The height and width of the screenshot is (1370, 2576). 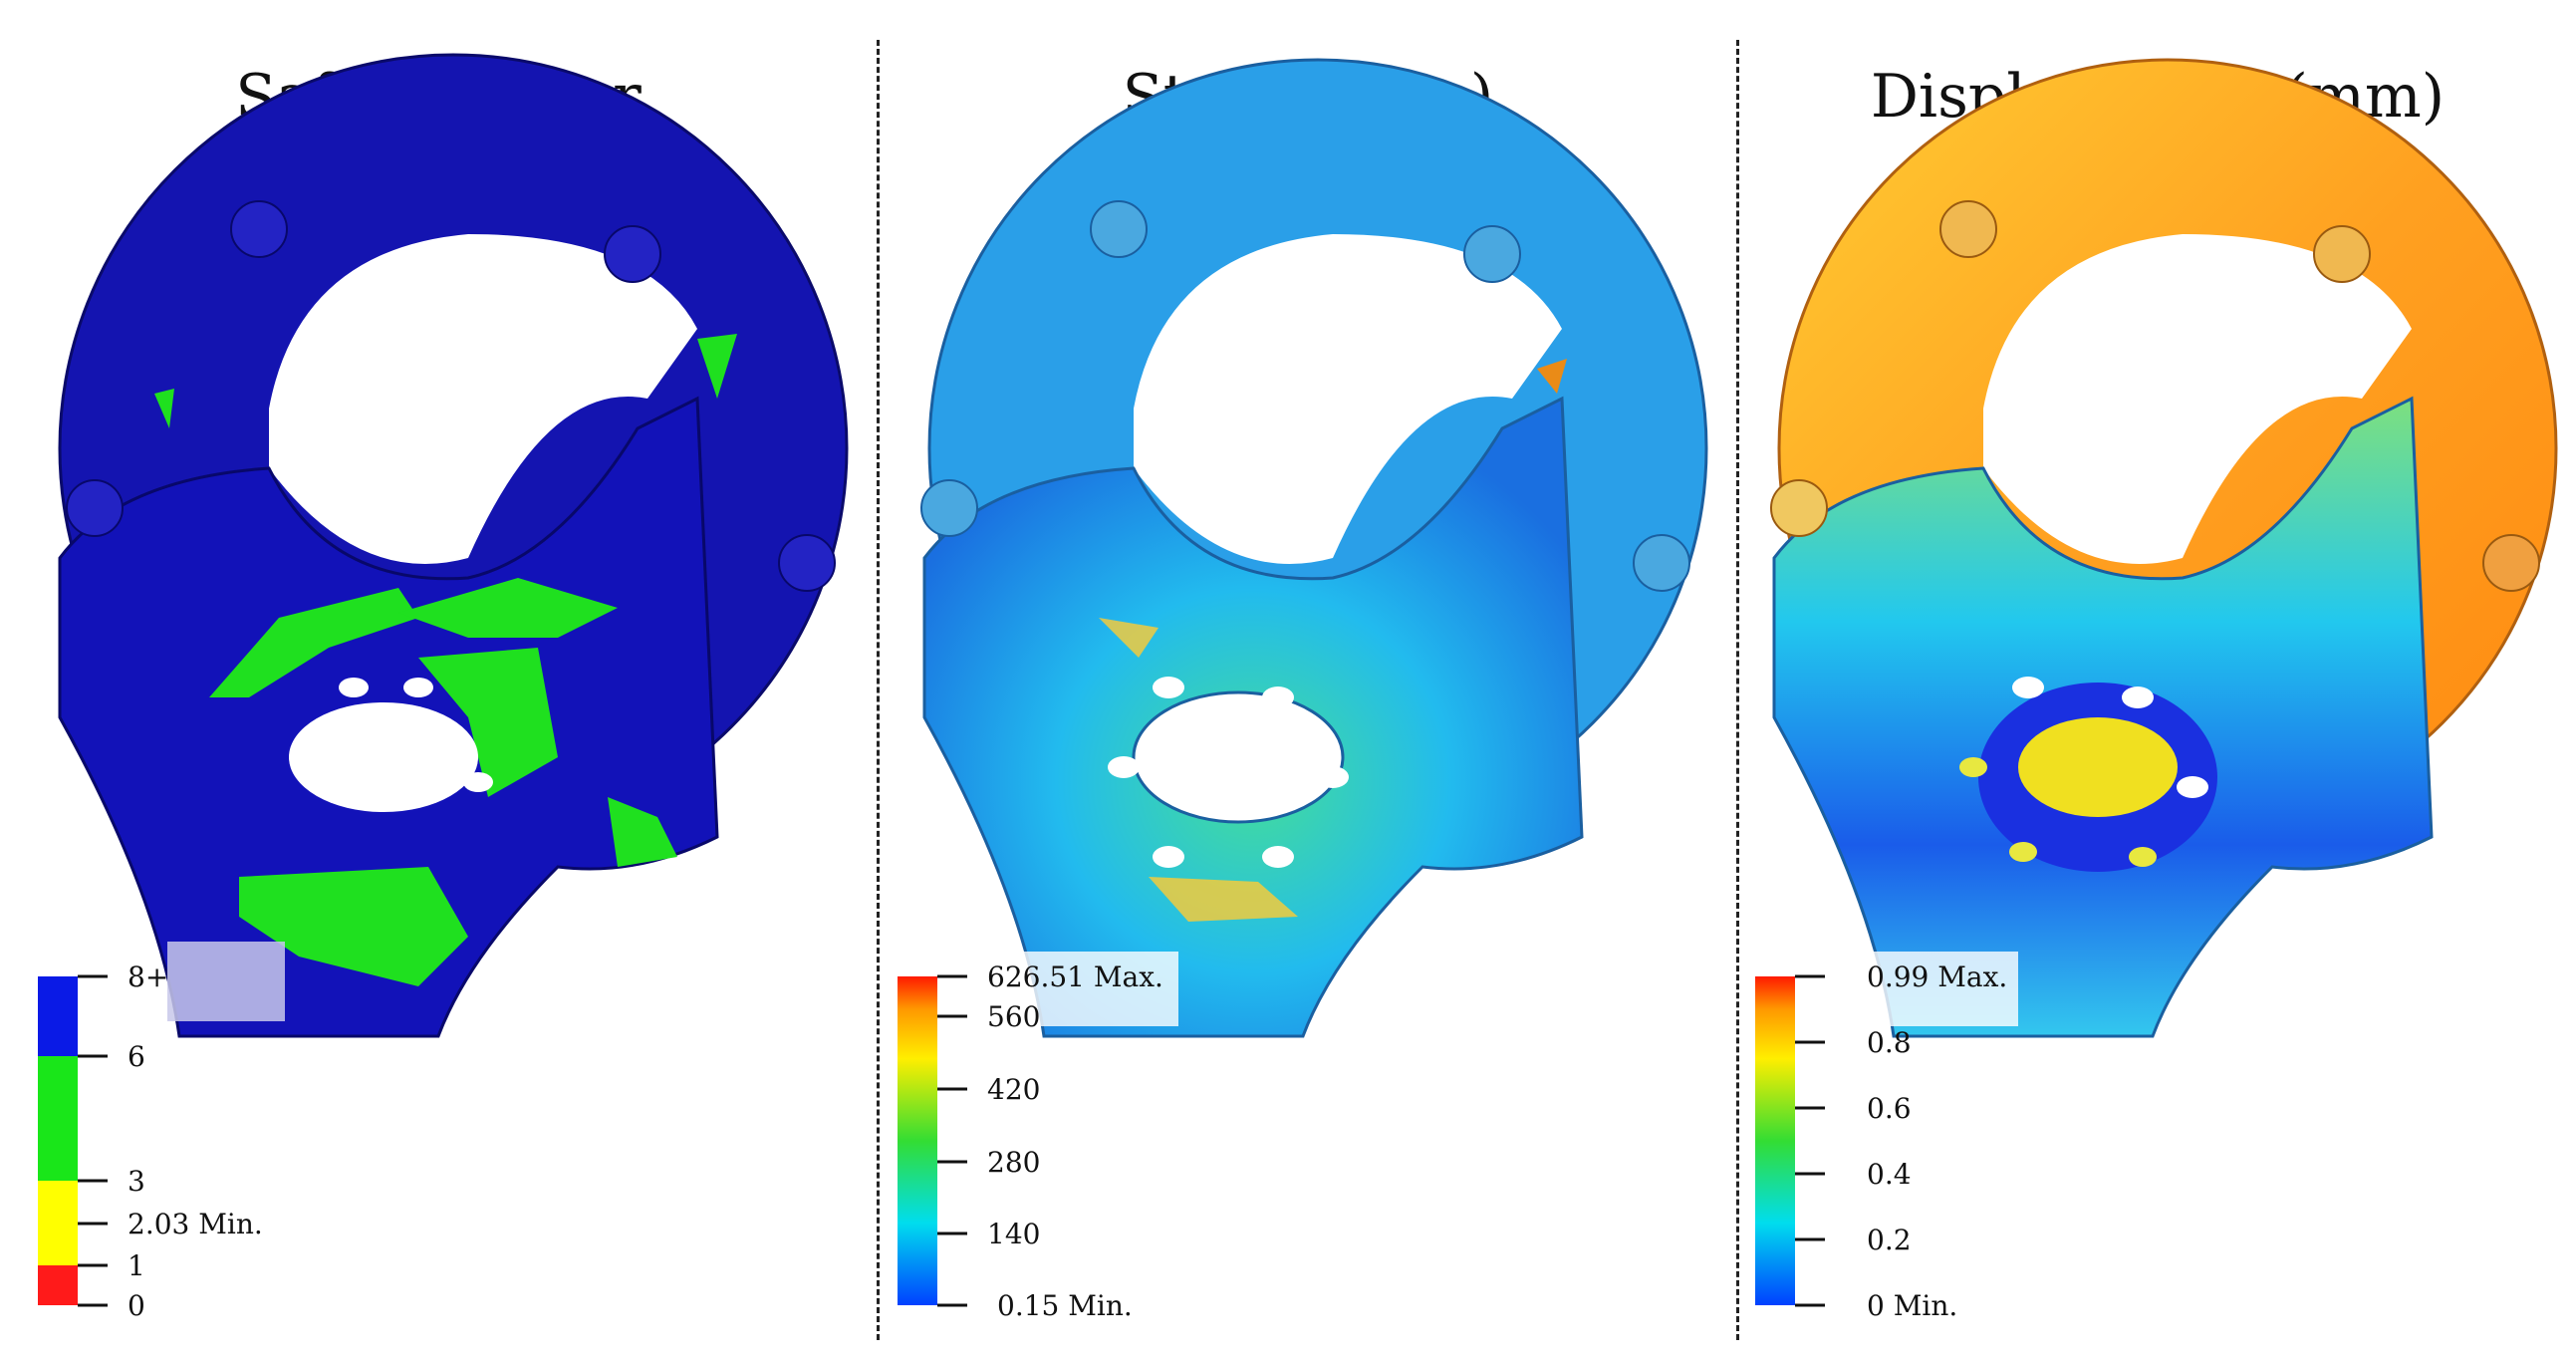 I want to click on legend-tick-label: 3, so click(x=136, y=1181).